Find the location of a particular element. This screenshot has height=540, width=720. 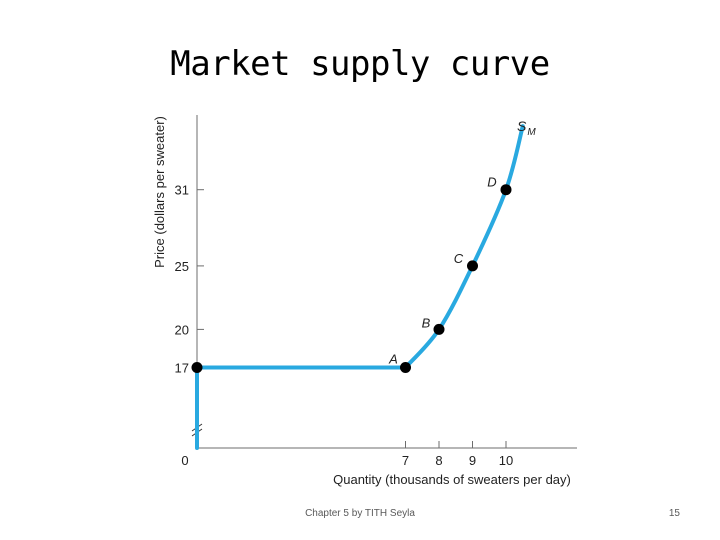

point-label-a: A is located at coordinates (393, 359).